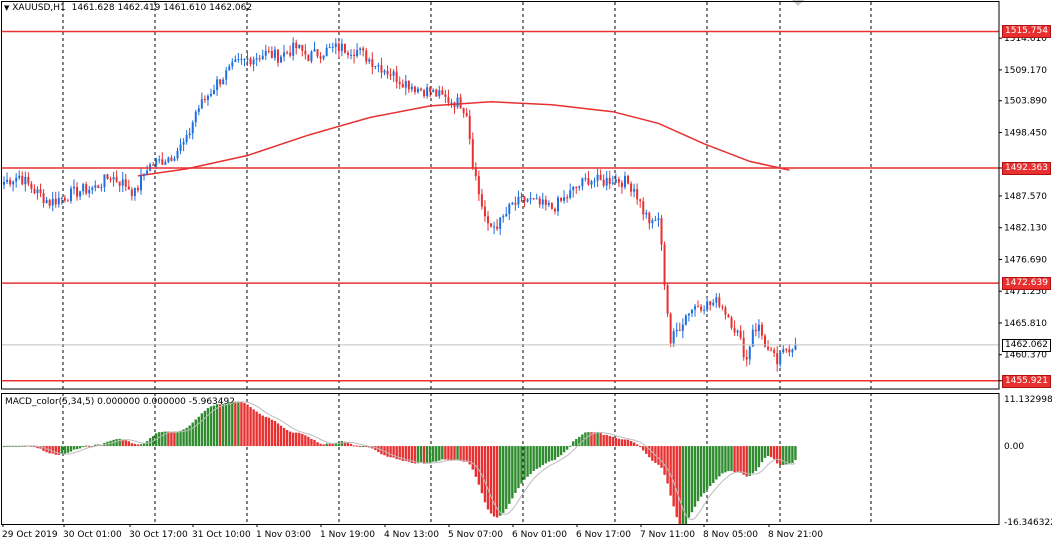 This screenshot has width=1052, height=540. I want to click on macd-axis-label: -16.346322, so click(1028, 523).